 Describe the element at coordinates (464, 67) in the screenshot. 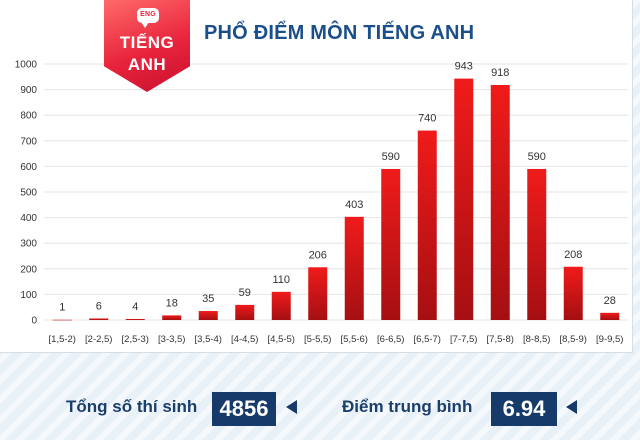

I see `bar-value-label: 943` at that location.